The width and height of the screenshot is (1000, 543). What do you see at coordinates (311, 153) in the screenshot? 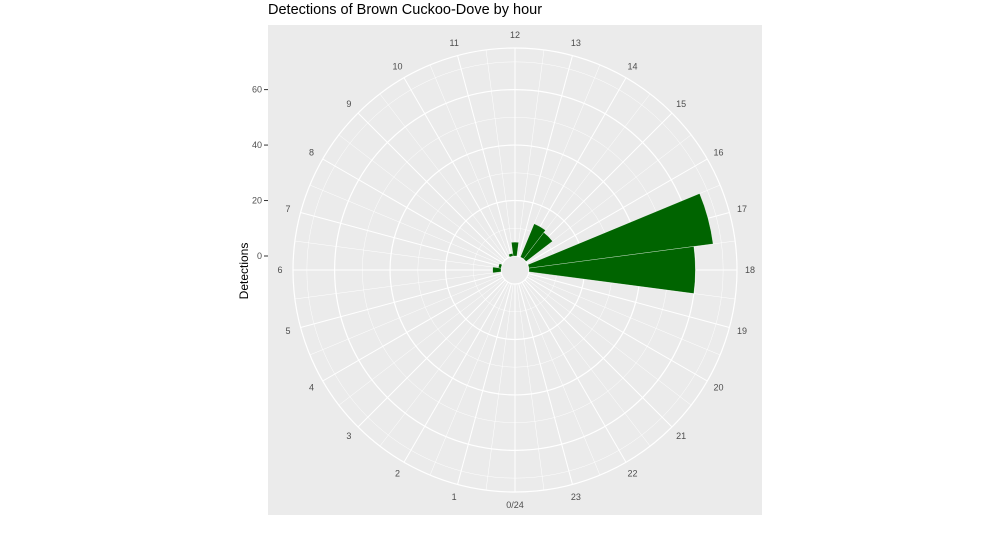
I see `hour-label: 8` at bounding box center [311, 153].